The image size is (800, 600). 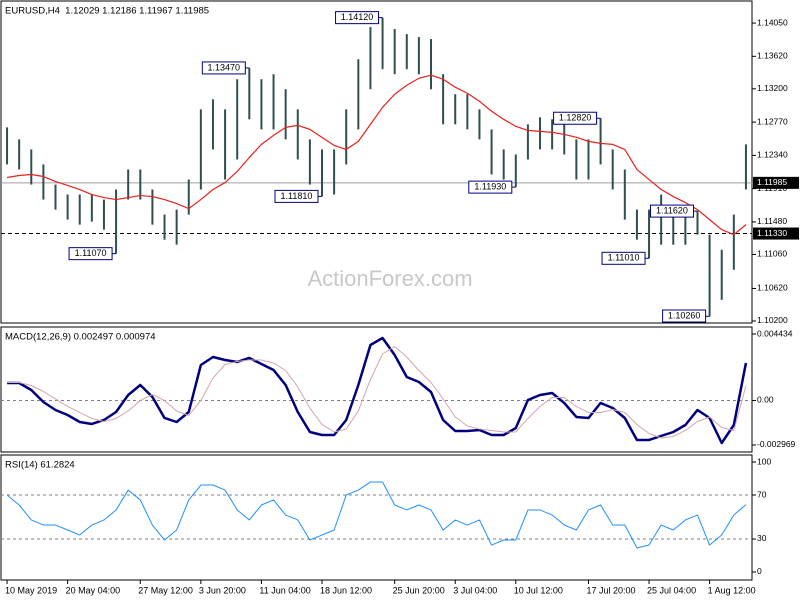 I want to click on x-tick-label: 3 Jun 20:00, so click(x=222, y=590).